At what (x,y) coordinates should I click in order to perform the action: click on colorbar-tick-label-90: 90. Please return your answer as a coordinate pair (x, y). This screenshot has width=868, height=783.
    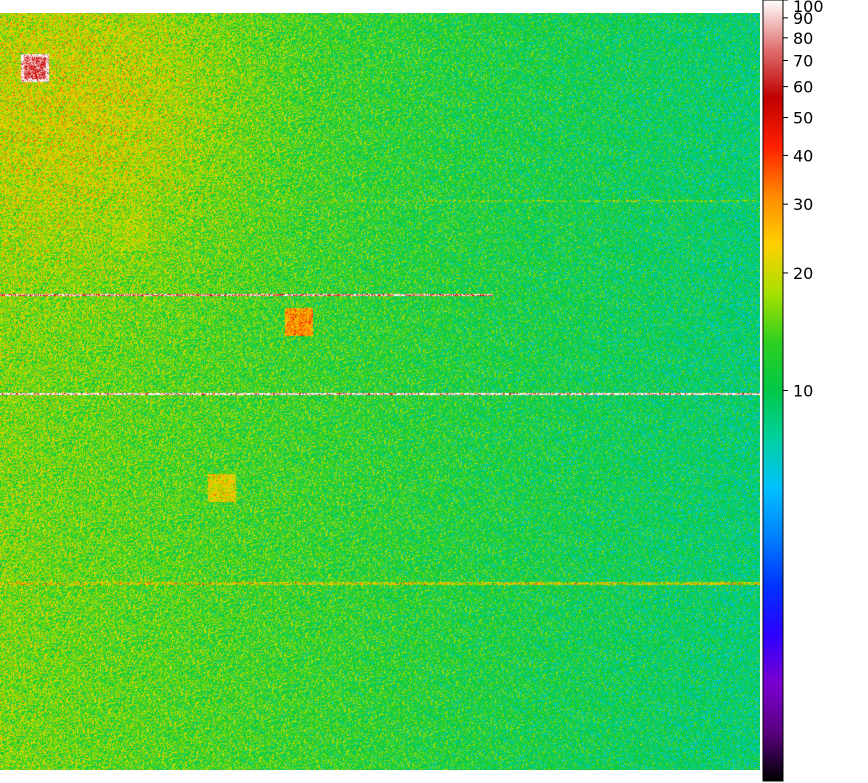
    Looking at the image, I should click on (803, 18).